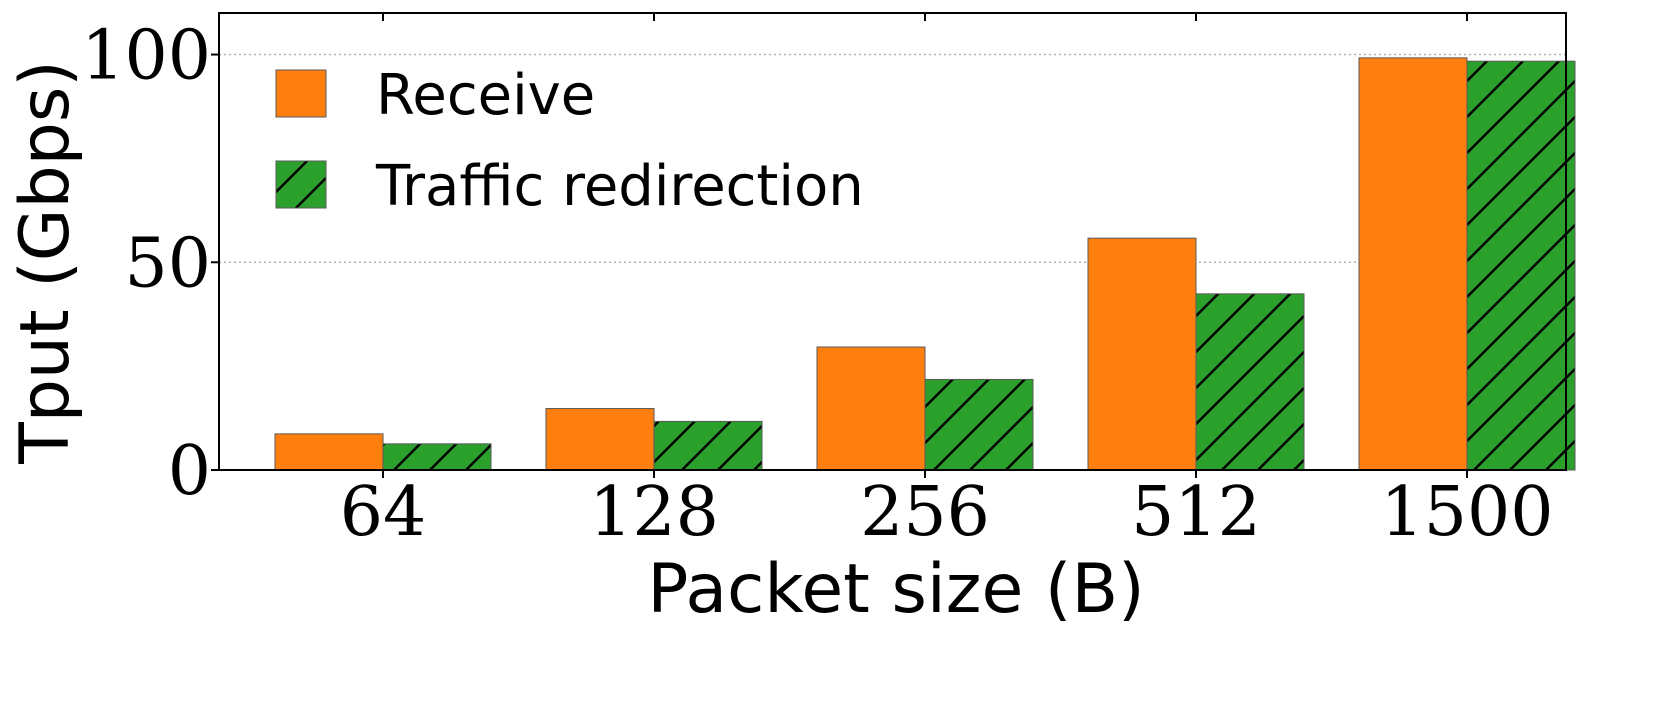  Describe the element at coordinates (189, 471) in the screenshot. I see `y-tick-label: 0` at that location.